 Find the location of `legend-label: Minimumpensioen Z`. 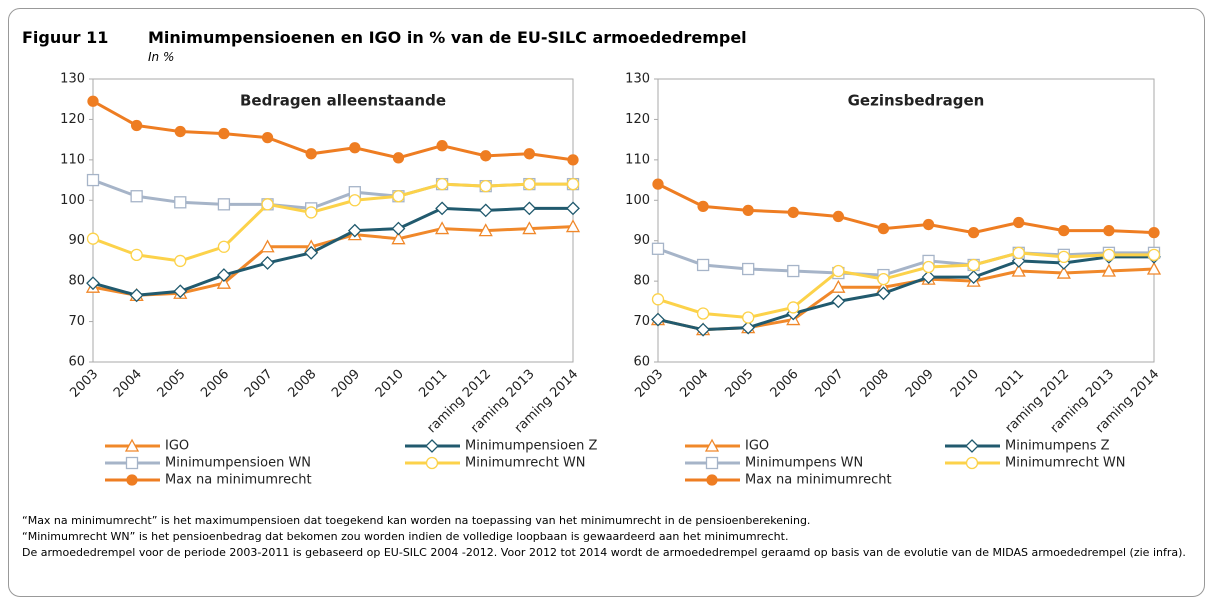

legend-label: Minimumpensioen Z is located at coordinates (531, 446).